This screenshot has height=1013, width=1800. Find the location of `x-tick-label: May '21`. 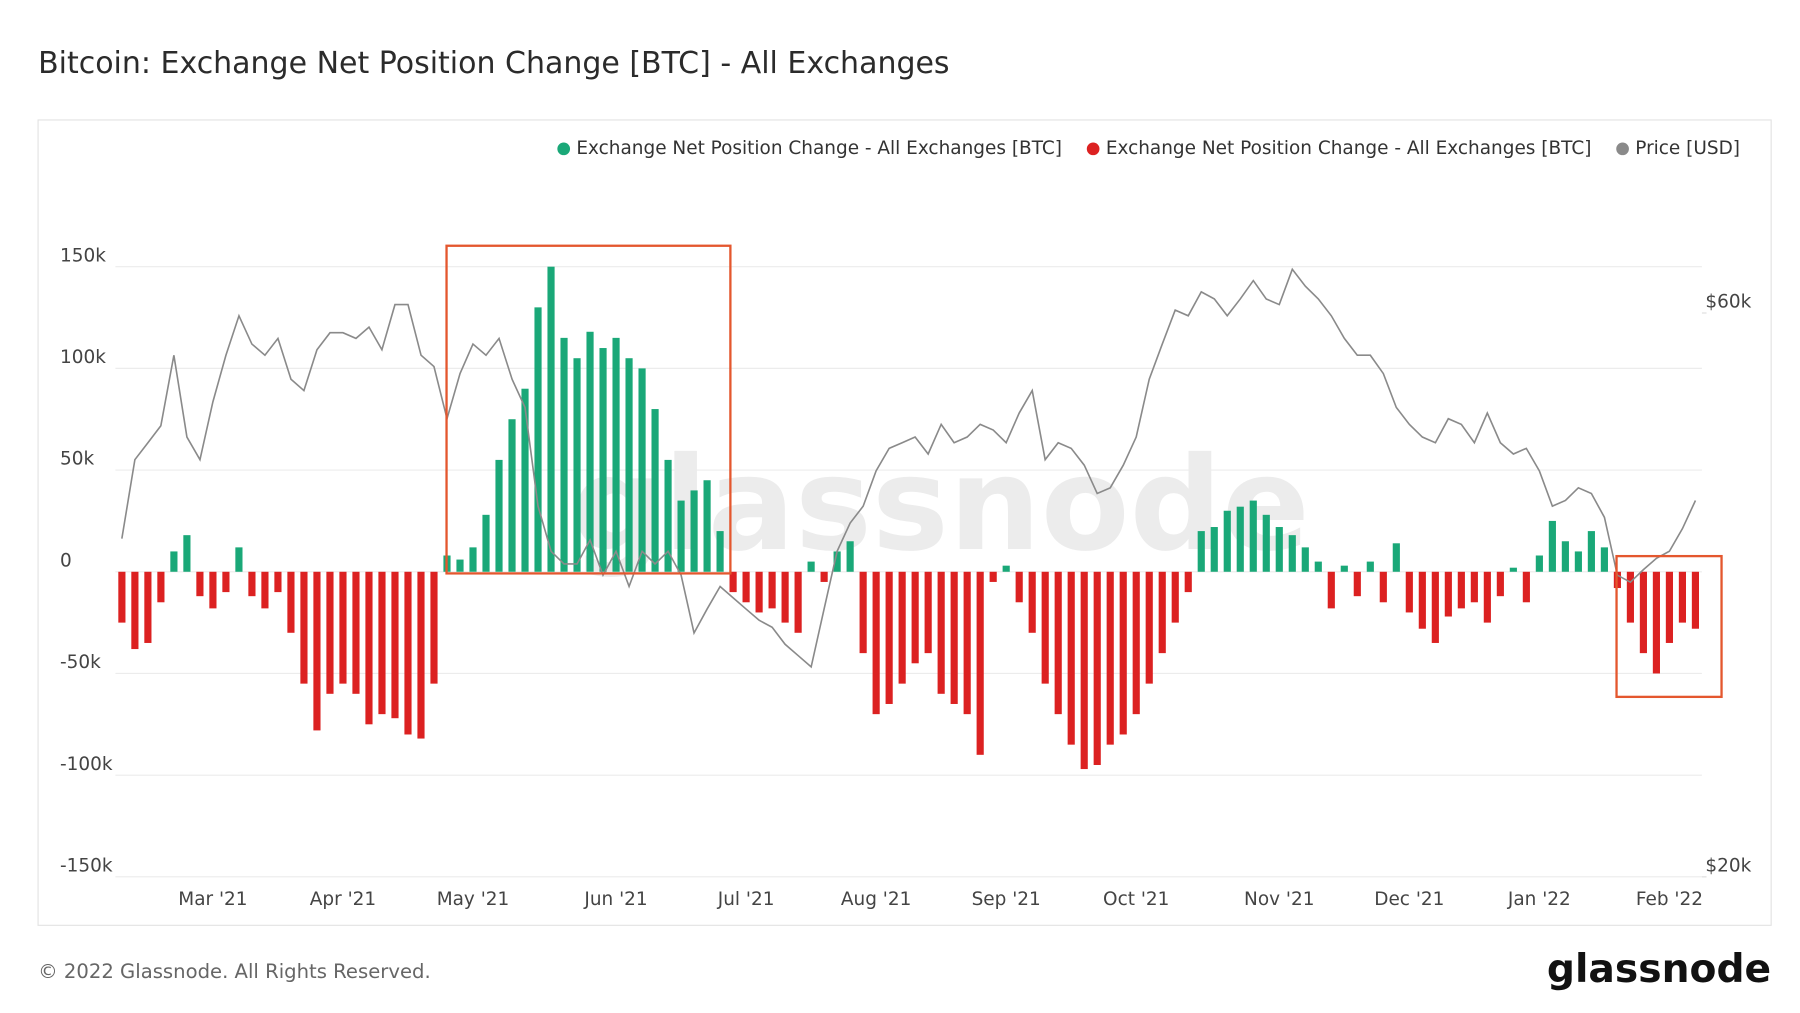

x-tick-label: May '21 is located at coordinates (473, 899).